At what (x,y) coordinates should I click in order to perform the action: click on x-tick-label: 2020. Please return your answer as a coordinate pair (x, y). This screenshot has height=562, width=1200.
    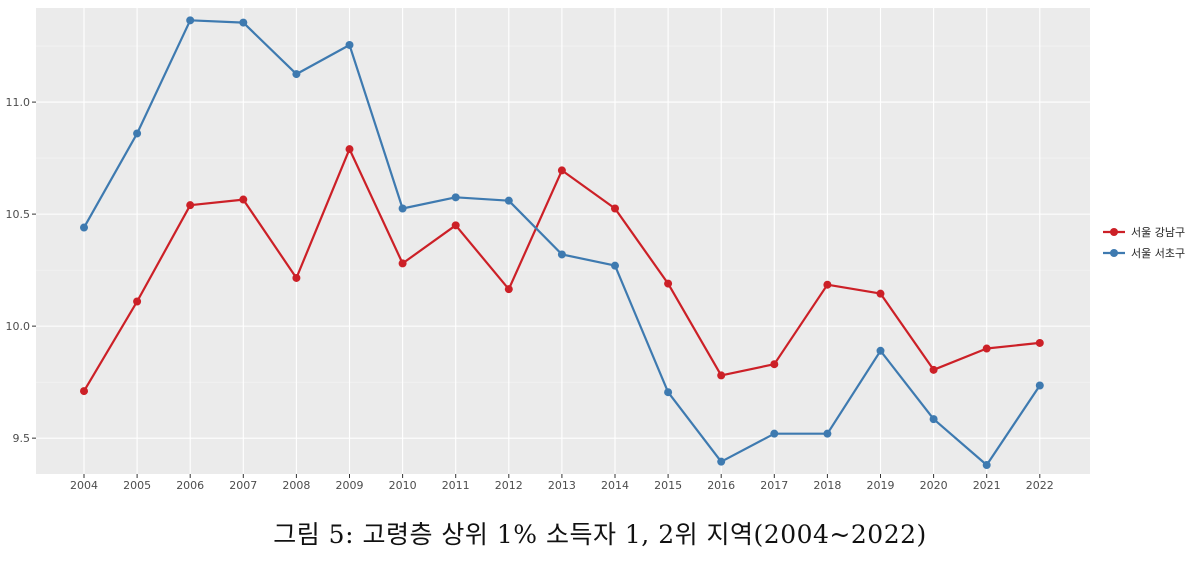
    Looking at the image, I should click on (934, 485).